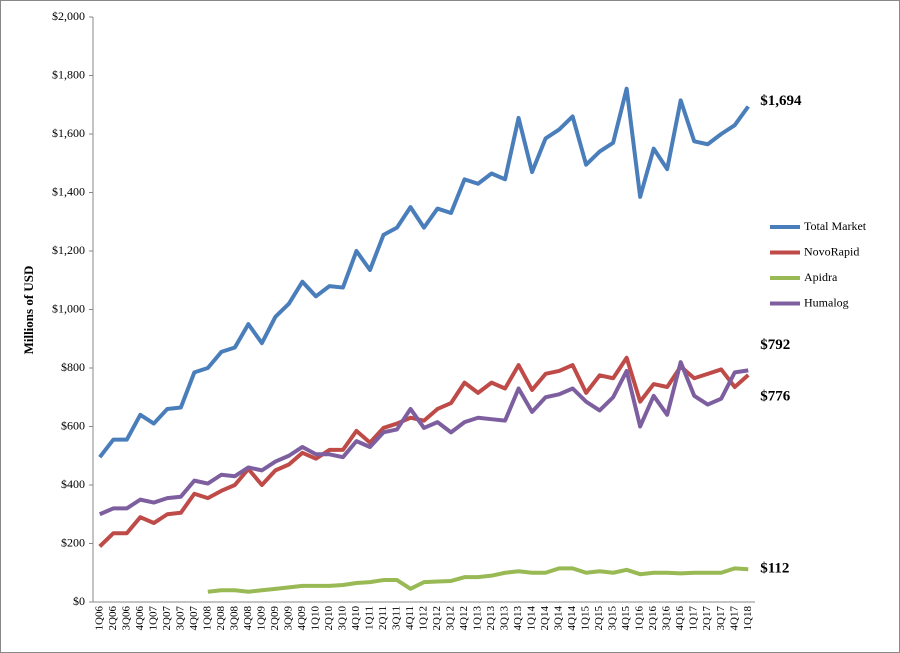  What do you see at coordinates (288, 618) in the screenshot?
I see `x-tick-label: 3Q09` at bounding box center [288, 618].